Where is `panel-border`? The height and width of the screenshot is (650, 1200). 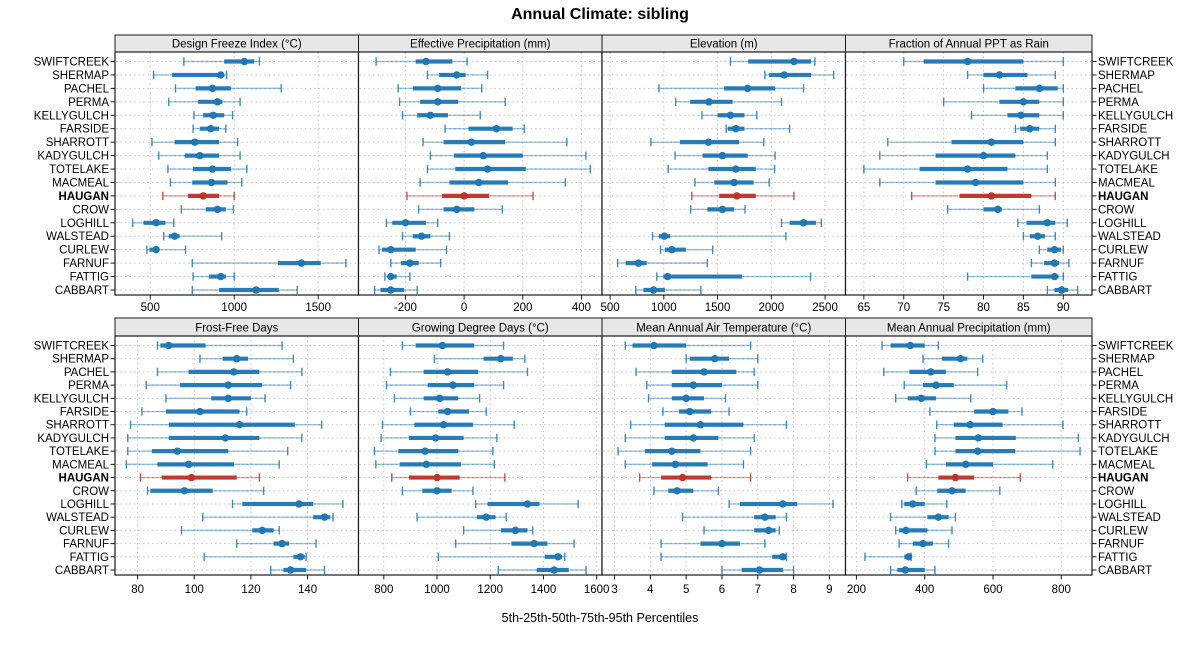
panel-border is located at coordinates (968, 173).